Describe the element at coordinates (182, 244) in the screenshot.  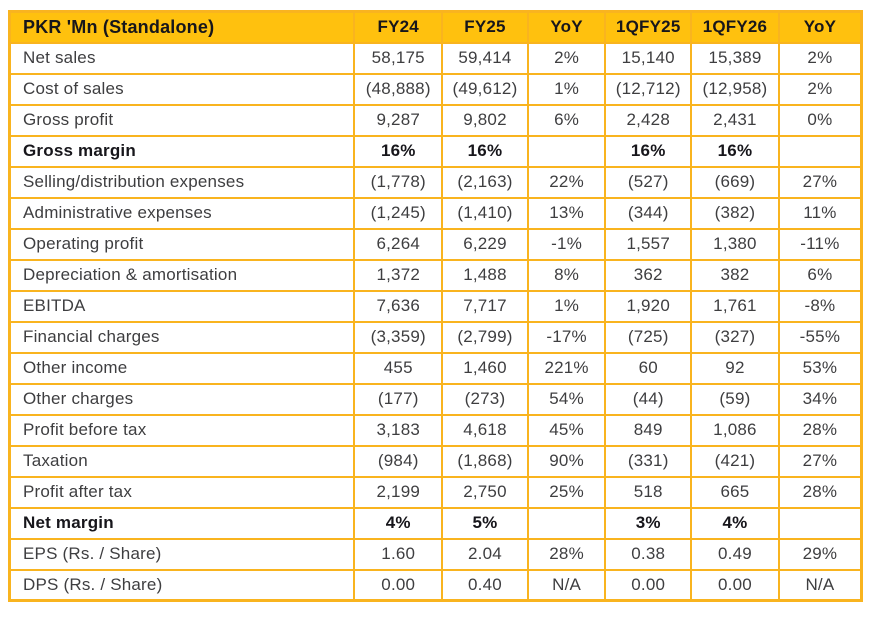
I see `row-label: Operating profit` at that location.